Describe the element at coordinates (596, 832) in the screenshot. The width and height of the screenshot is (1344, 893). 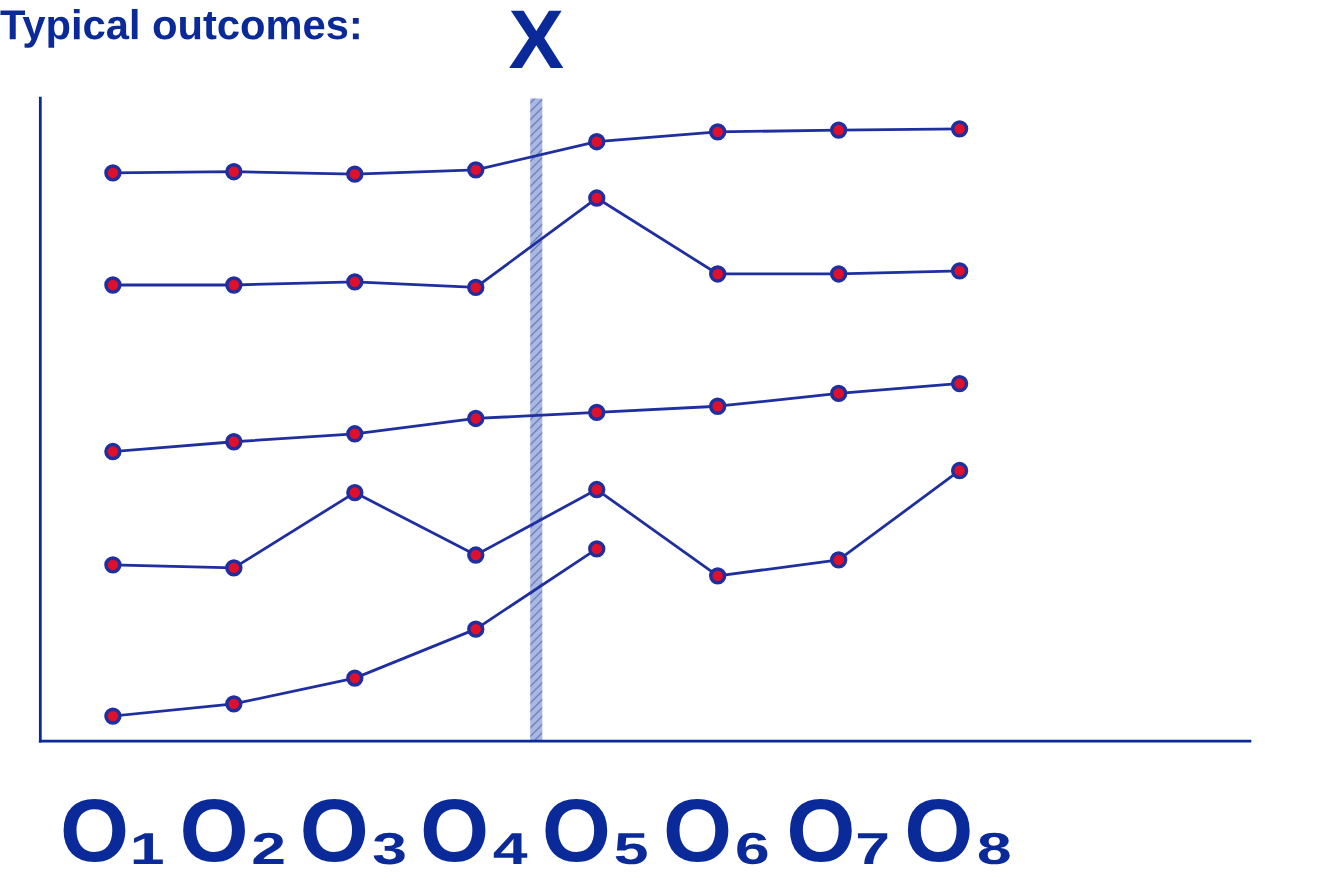
I see `x-tick-label: O₅` at that location.